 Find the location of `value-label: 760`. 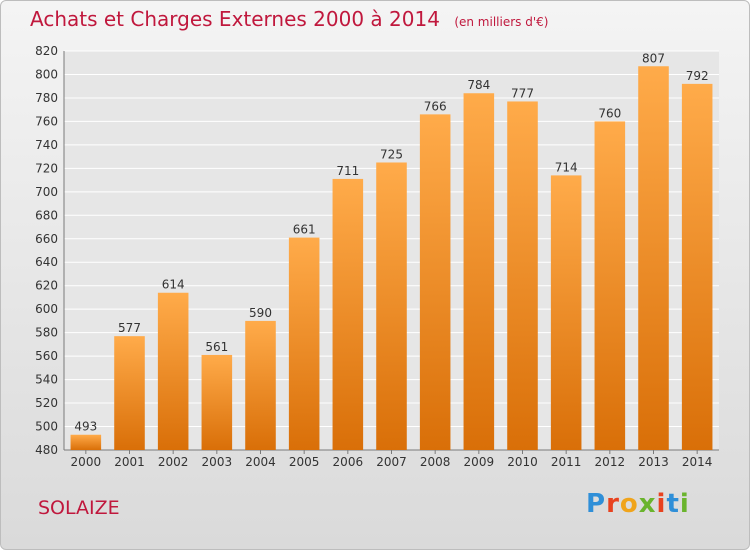

value-label: 760 is located at coordinates (609, 113).